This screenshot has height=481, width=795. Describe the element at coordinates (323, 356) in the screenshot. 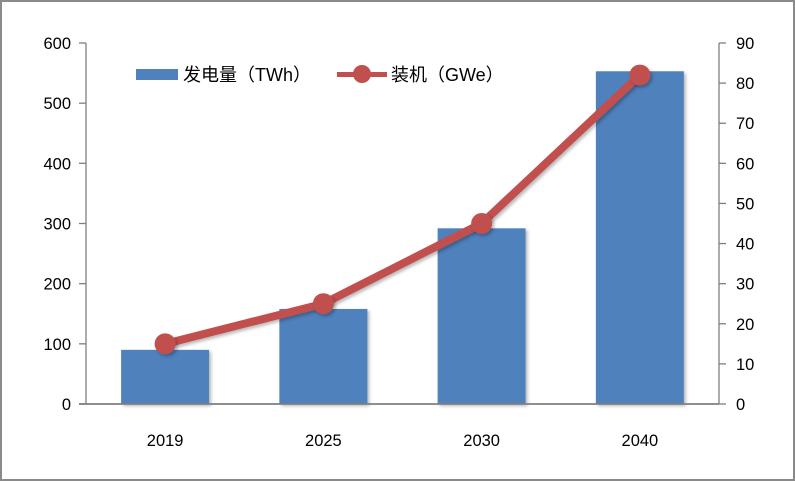

I see `bar-2025` at that location.